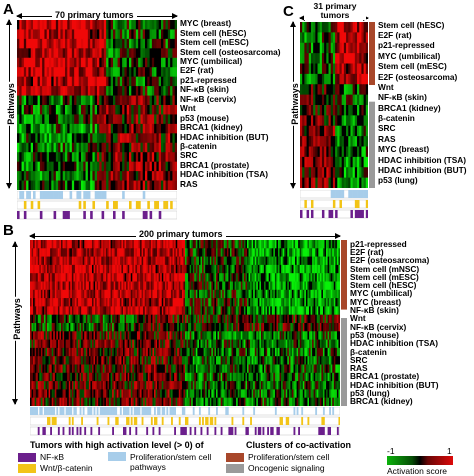  I want to click on legend-swatch-prolif-cluster, so click(235, 457).